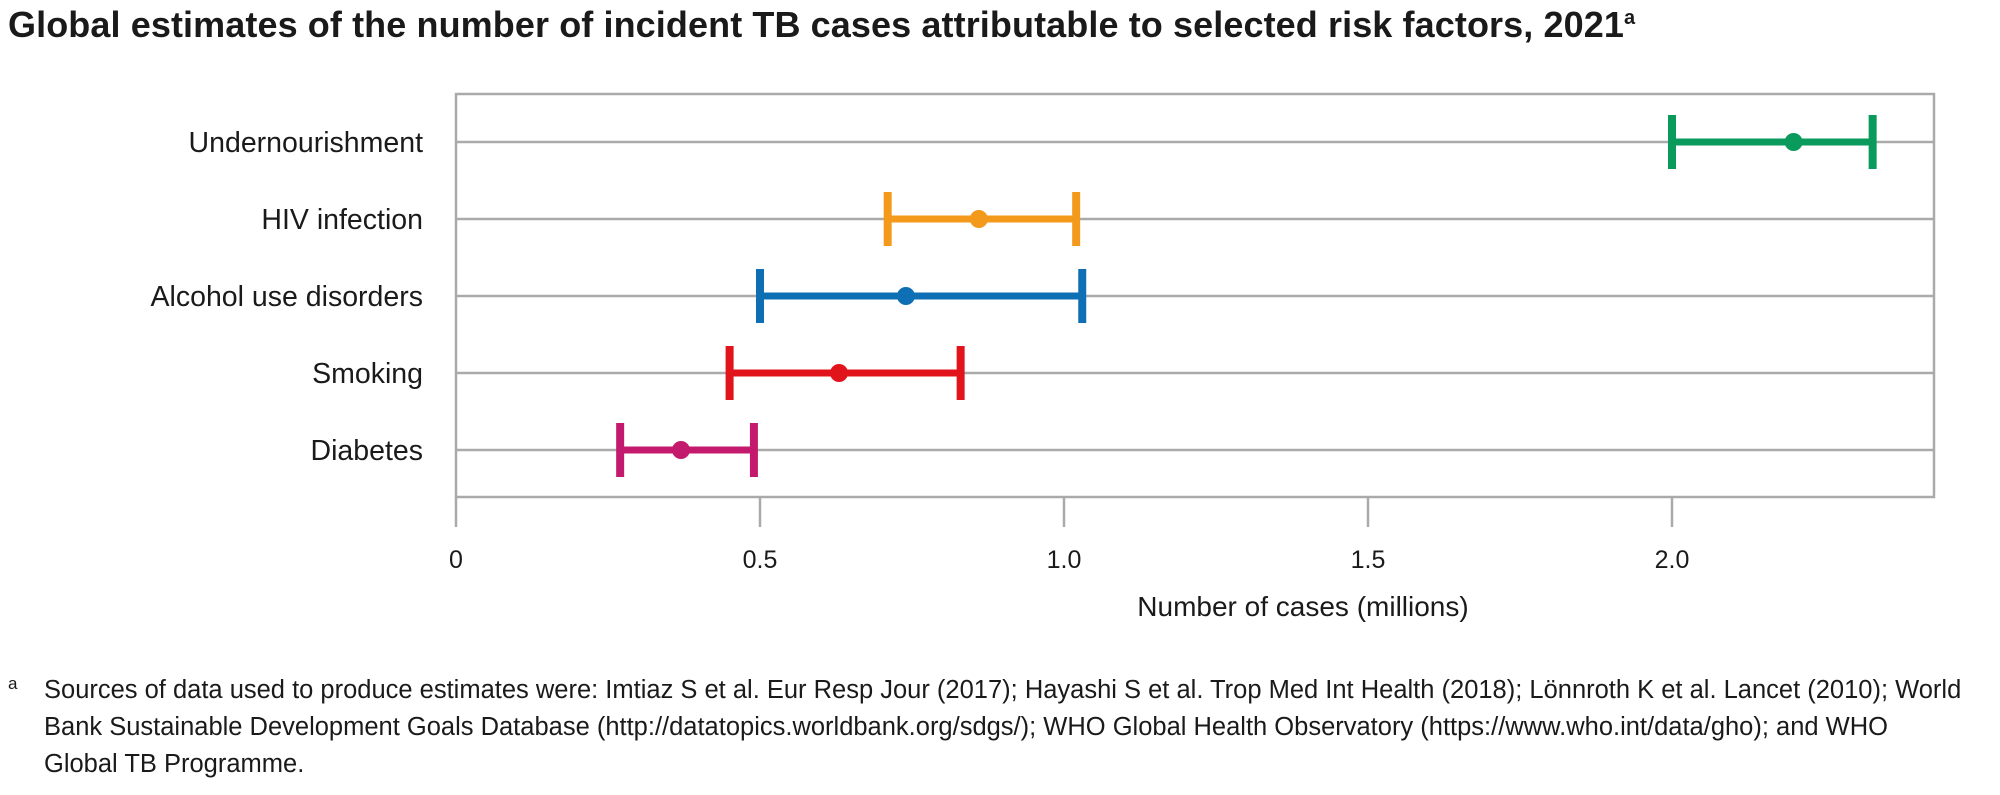 The width and height of the screenshot is (2000, 795). I want to click on category-label: Alcohol use disorders, so click(287, 297).